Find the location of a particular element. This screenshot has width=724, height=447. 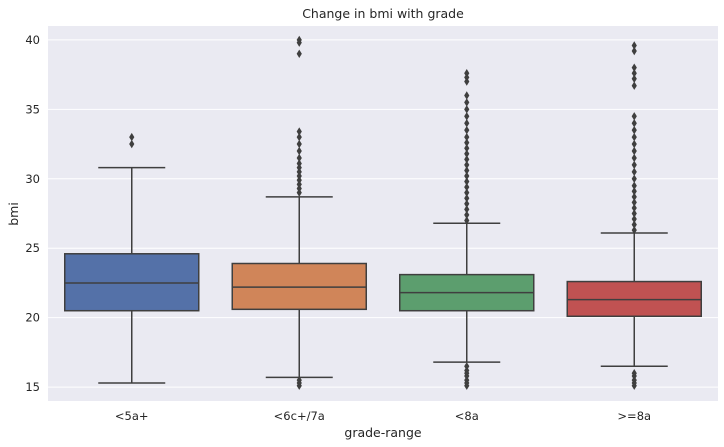

x-axis-label: grade-range is located at coordinates (383, 432).